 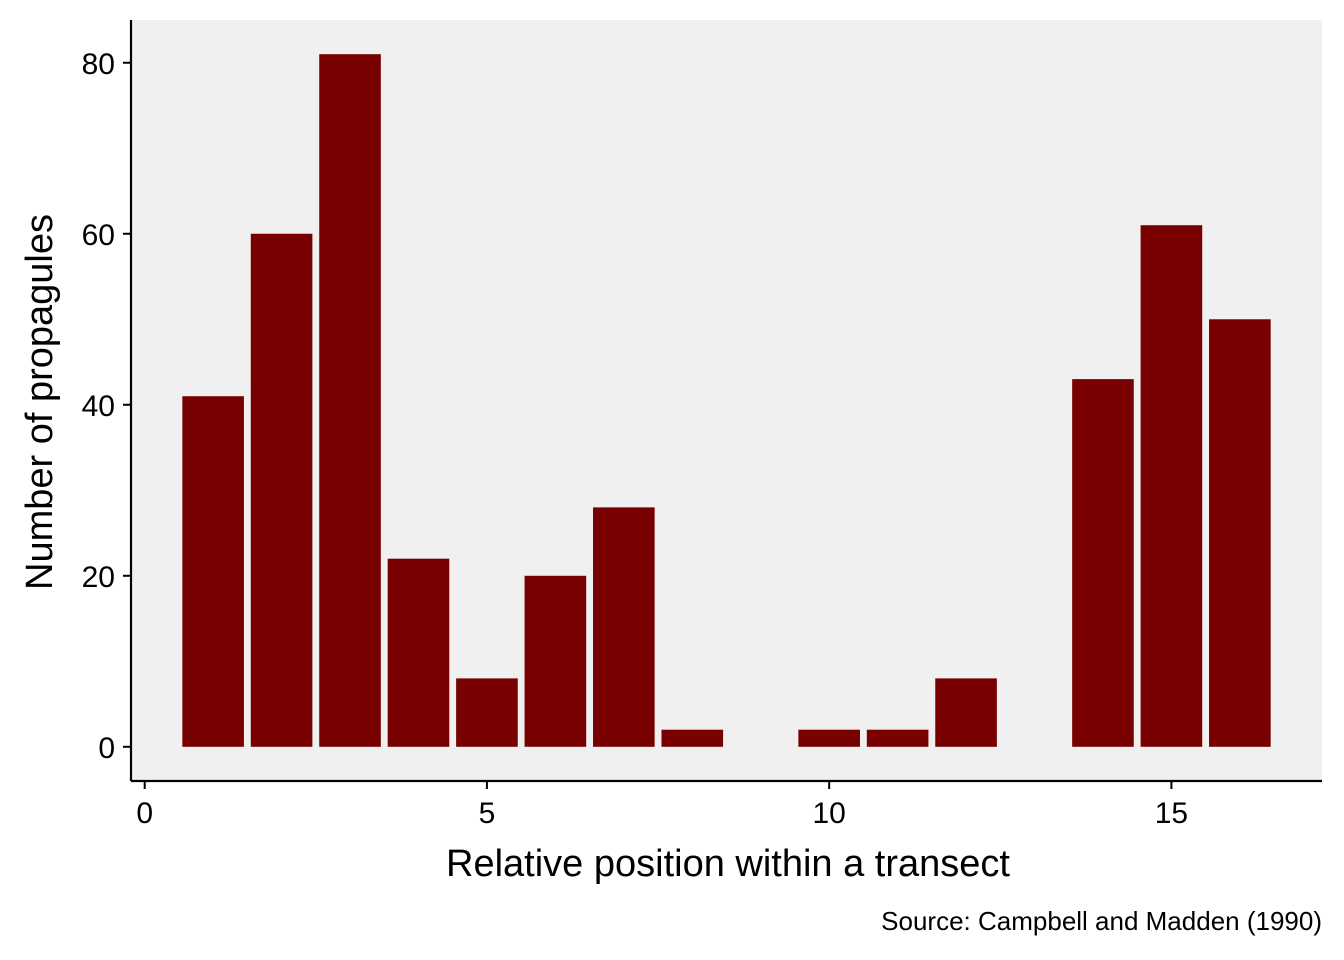 I want to click on x-axis-title: Relative position within a transect, so click(x=728, y=864).